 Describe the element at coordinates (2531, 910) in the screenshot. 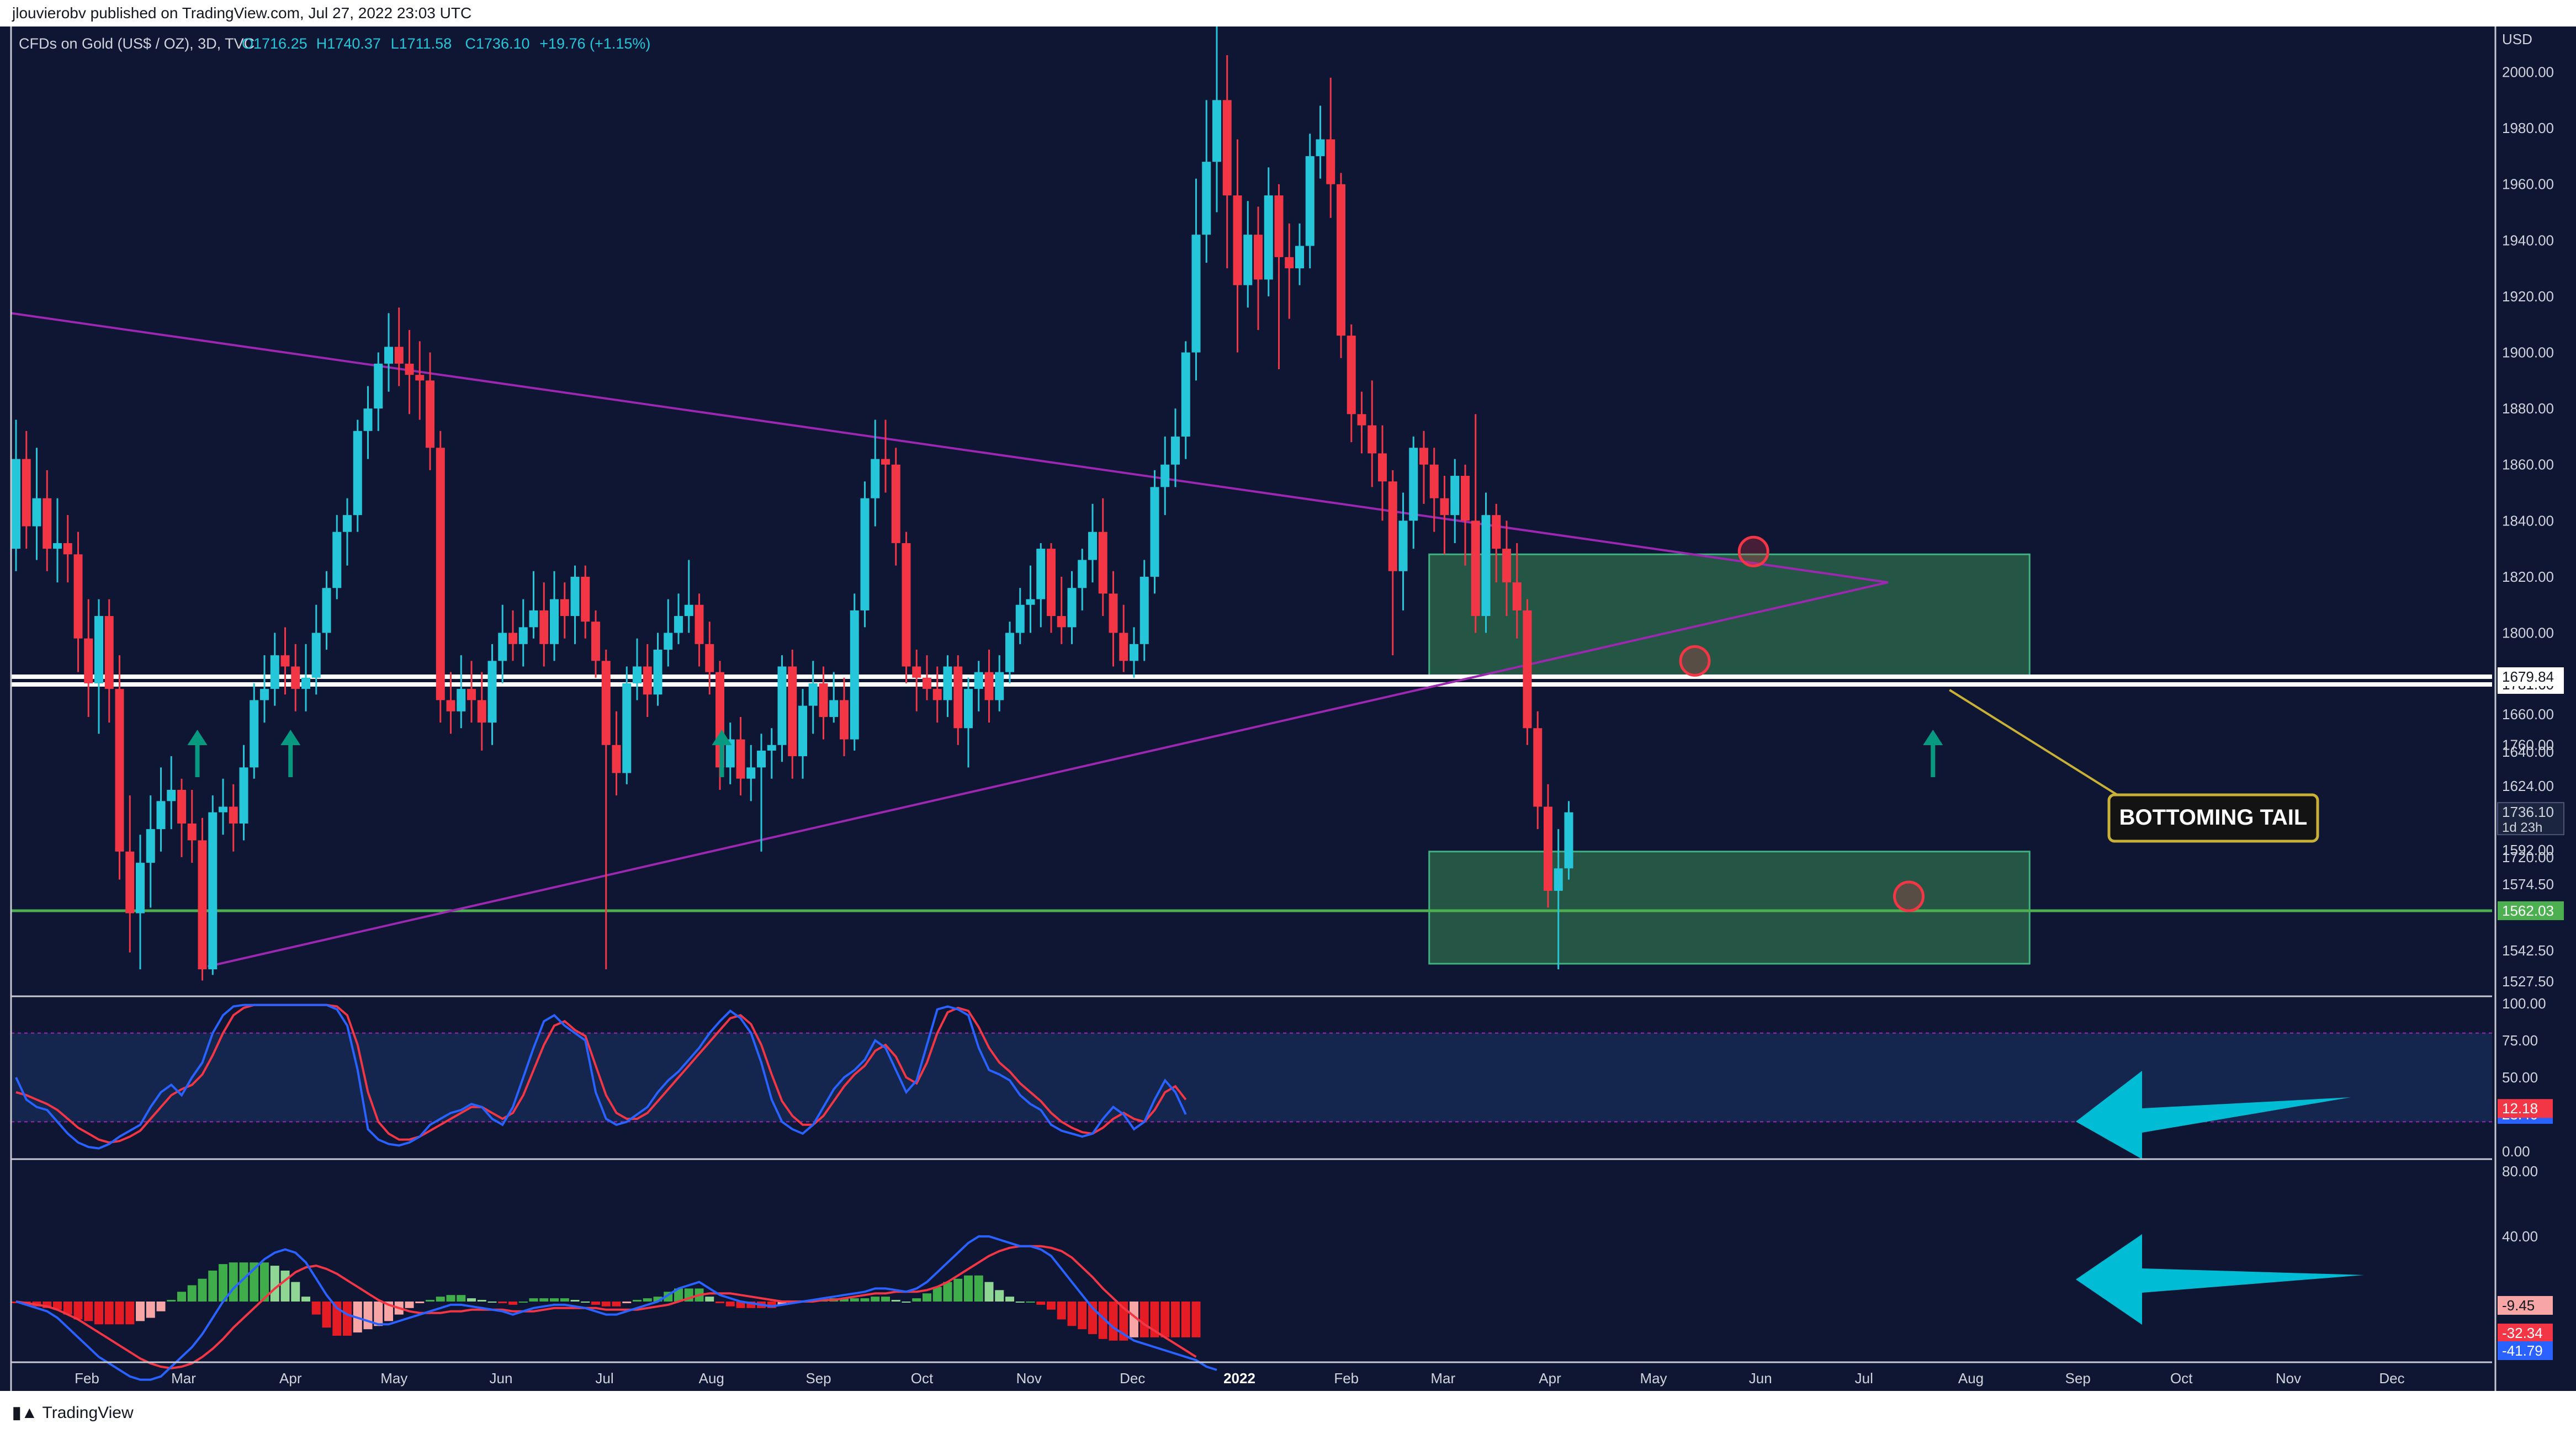

I see `price-marker-4: 1562.03` at that location.